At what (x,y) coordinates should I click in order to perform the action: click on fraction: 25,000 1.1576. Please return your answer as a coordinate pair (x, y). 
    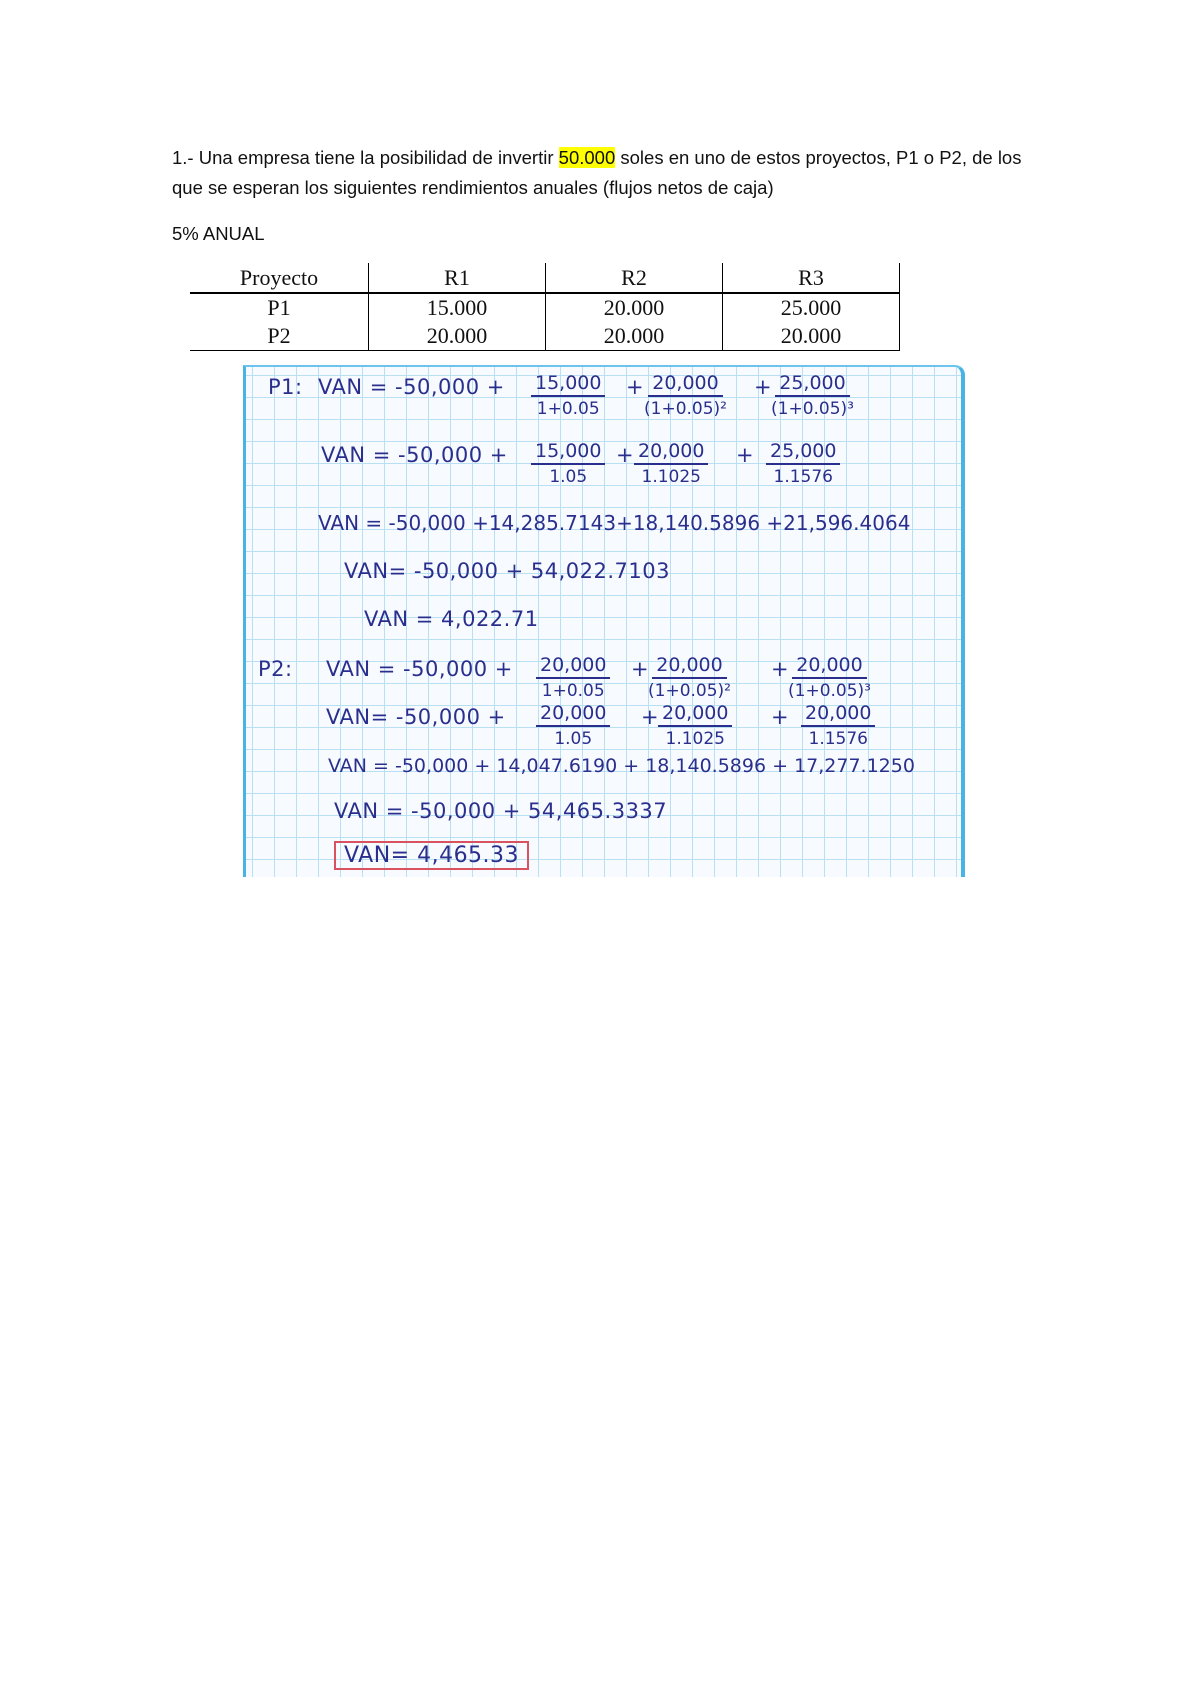
    Looking at the image, I should click on (803, 464).